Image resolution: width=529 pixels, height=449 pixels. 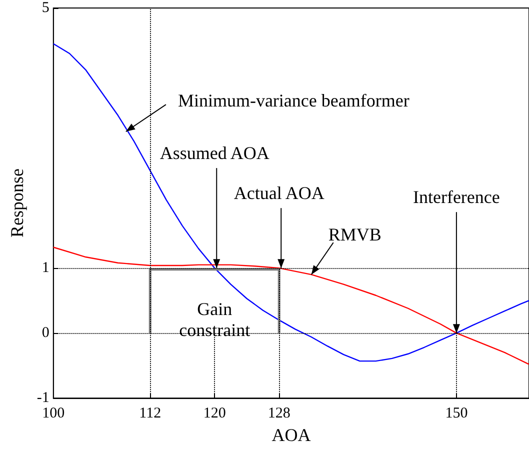 I want to click on annotation: Assumed AOA, so click(x=215, y=153).